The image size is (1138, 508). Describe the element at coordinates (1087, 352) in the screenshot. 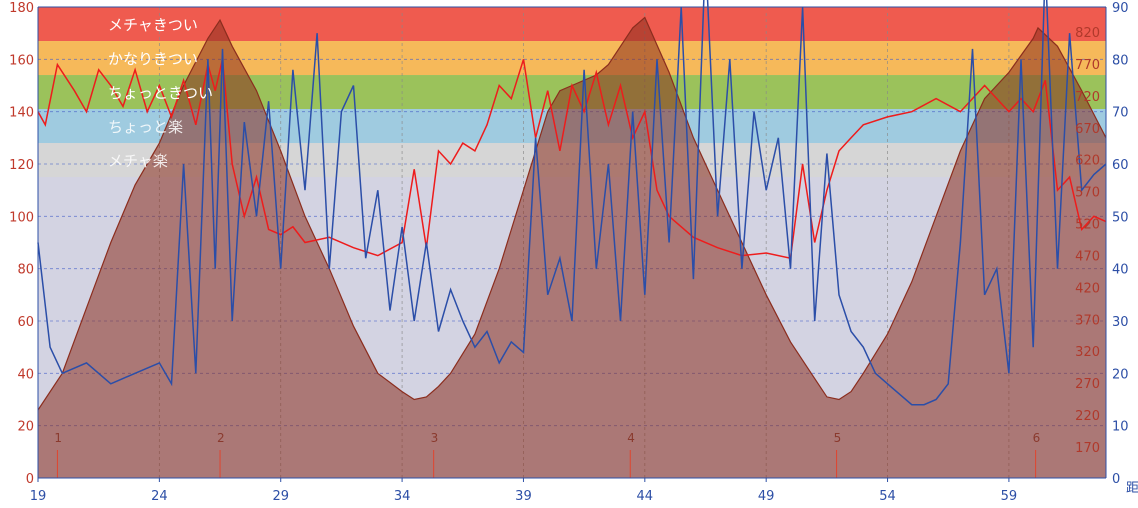

I see `y-right-red-tick-320: 320` at that location.